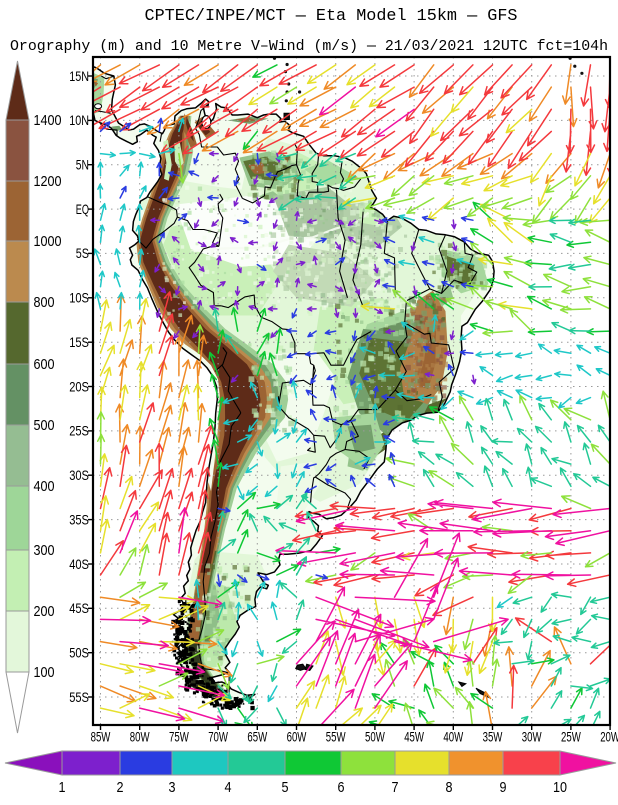  I want to click on svg-text: 5, so click(285, 787).